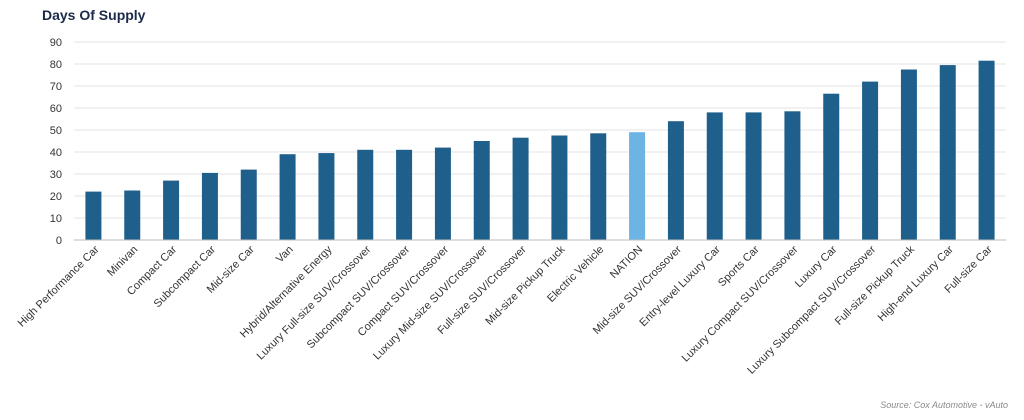 This screenshot has width=1024, height=420. Describe the element at coordinates (680, 286) in the screenshot. I see `x-category-label: Entry-level Luxury Car` at that location.